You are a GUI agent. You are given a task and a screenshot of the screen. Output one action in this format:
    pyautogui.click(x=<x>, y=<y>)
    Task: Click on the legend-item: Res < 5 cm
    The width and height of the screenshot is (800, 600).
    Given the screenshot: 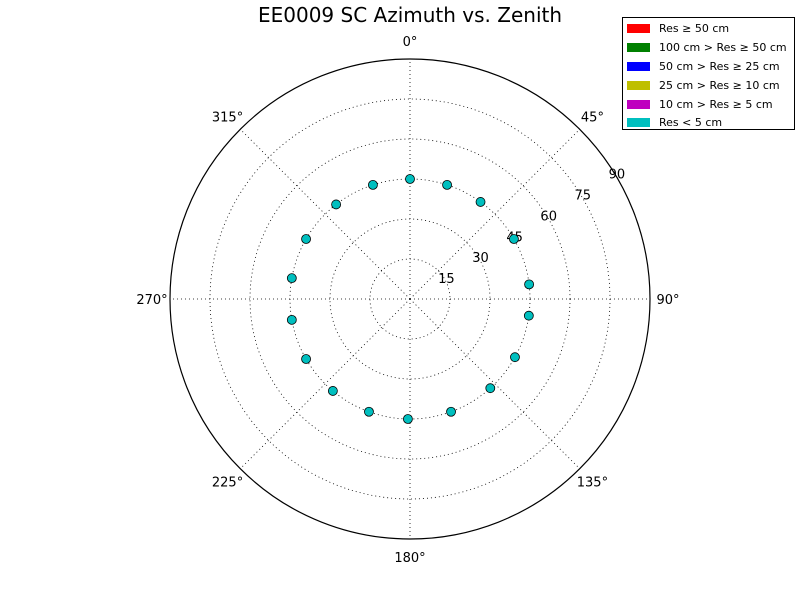 What is the action you would take?
    pyautogui.click(x=675, y=122)
    